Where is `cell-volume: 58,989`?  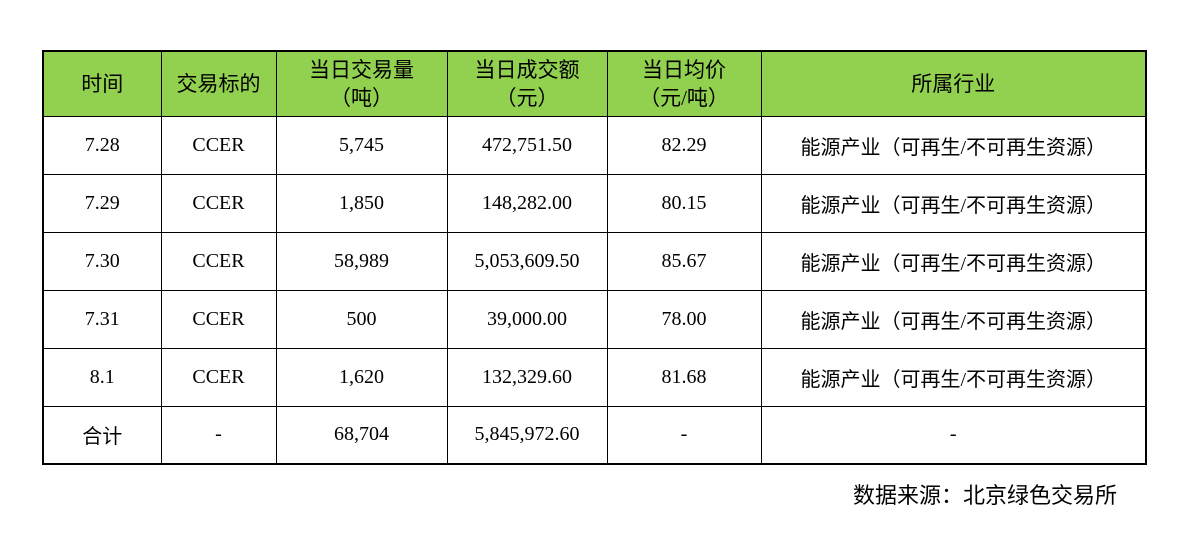
cell-volume: 58,989 is located at coordinates (361, 261).